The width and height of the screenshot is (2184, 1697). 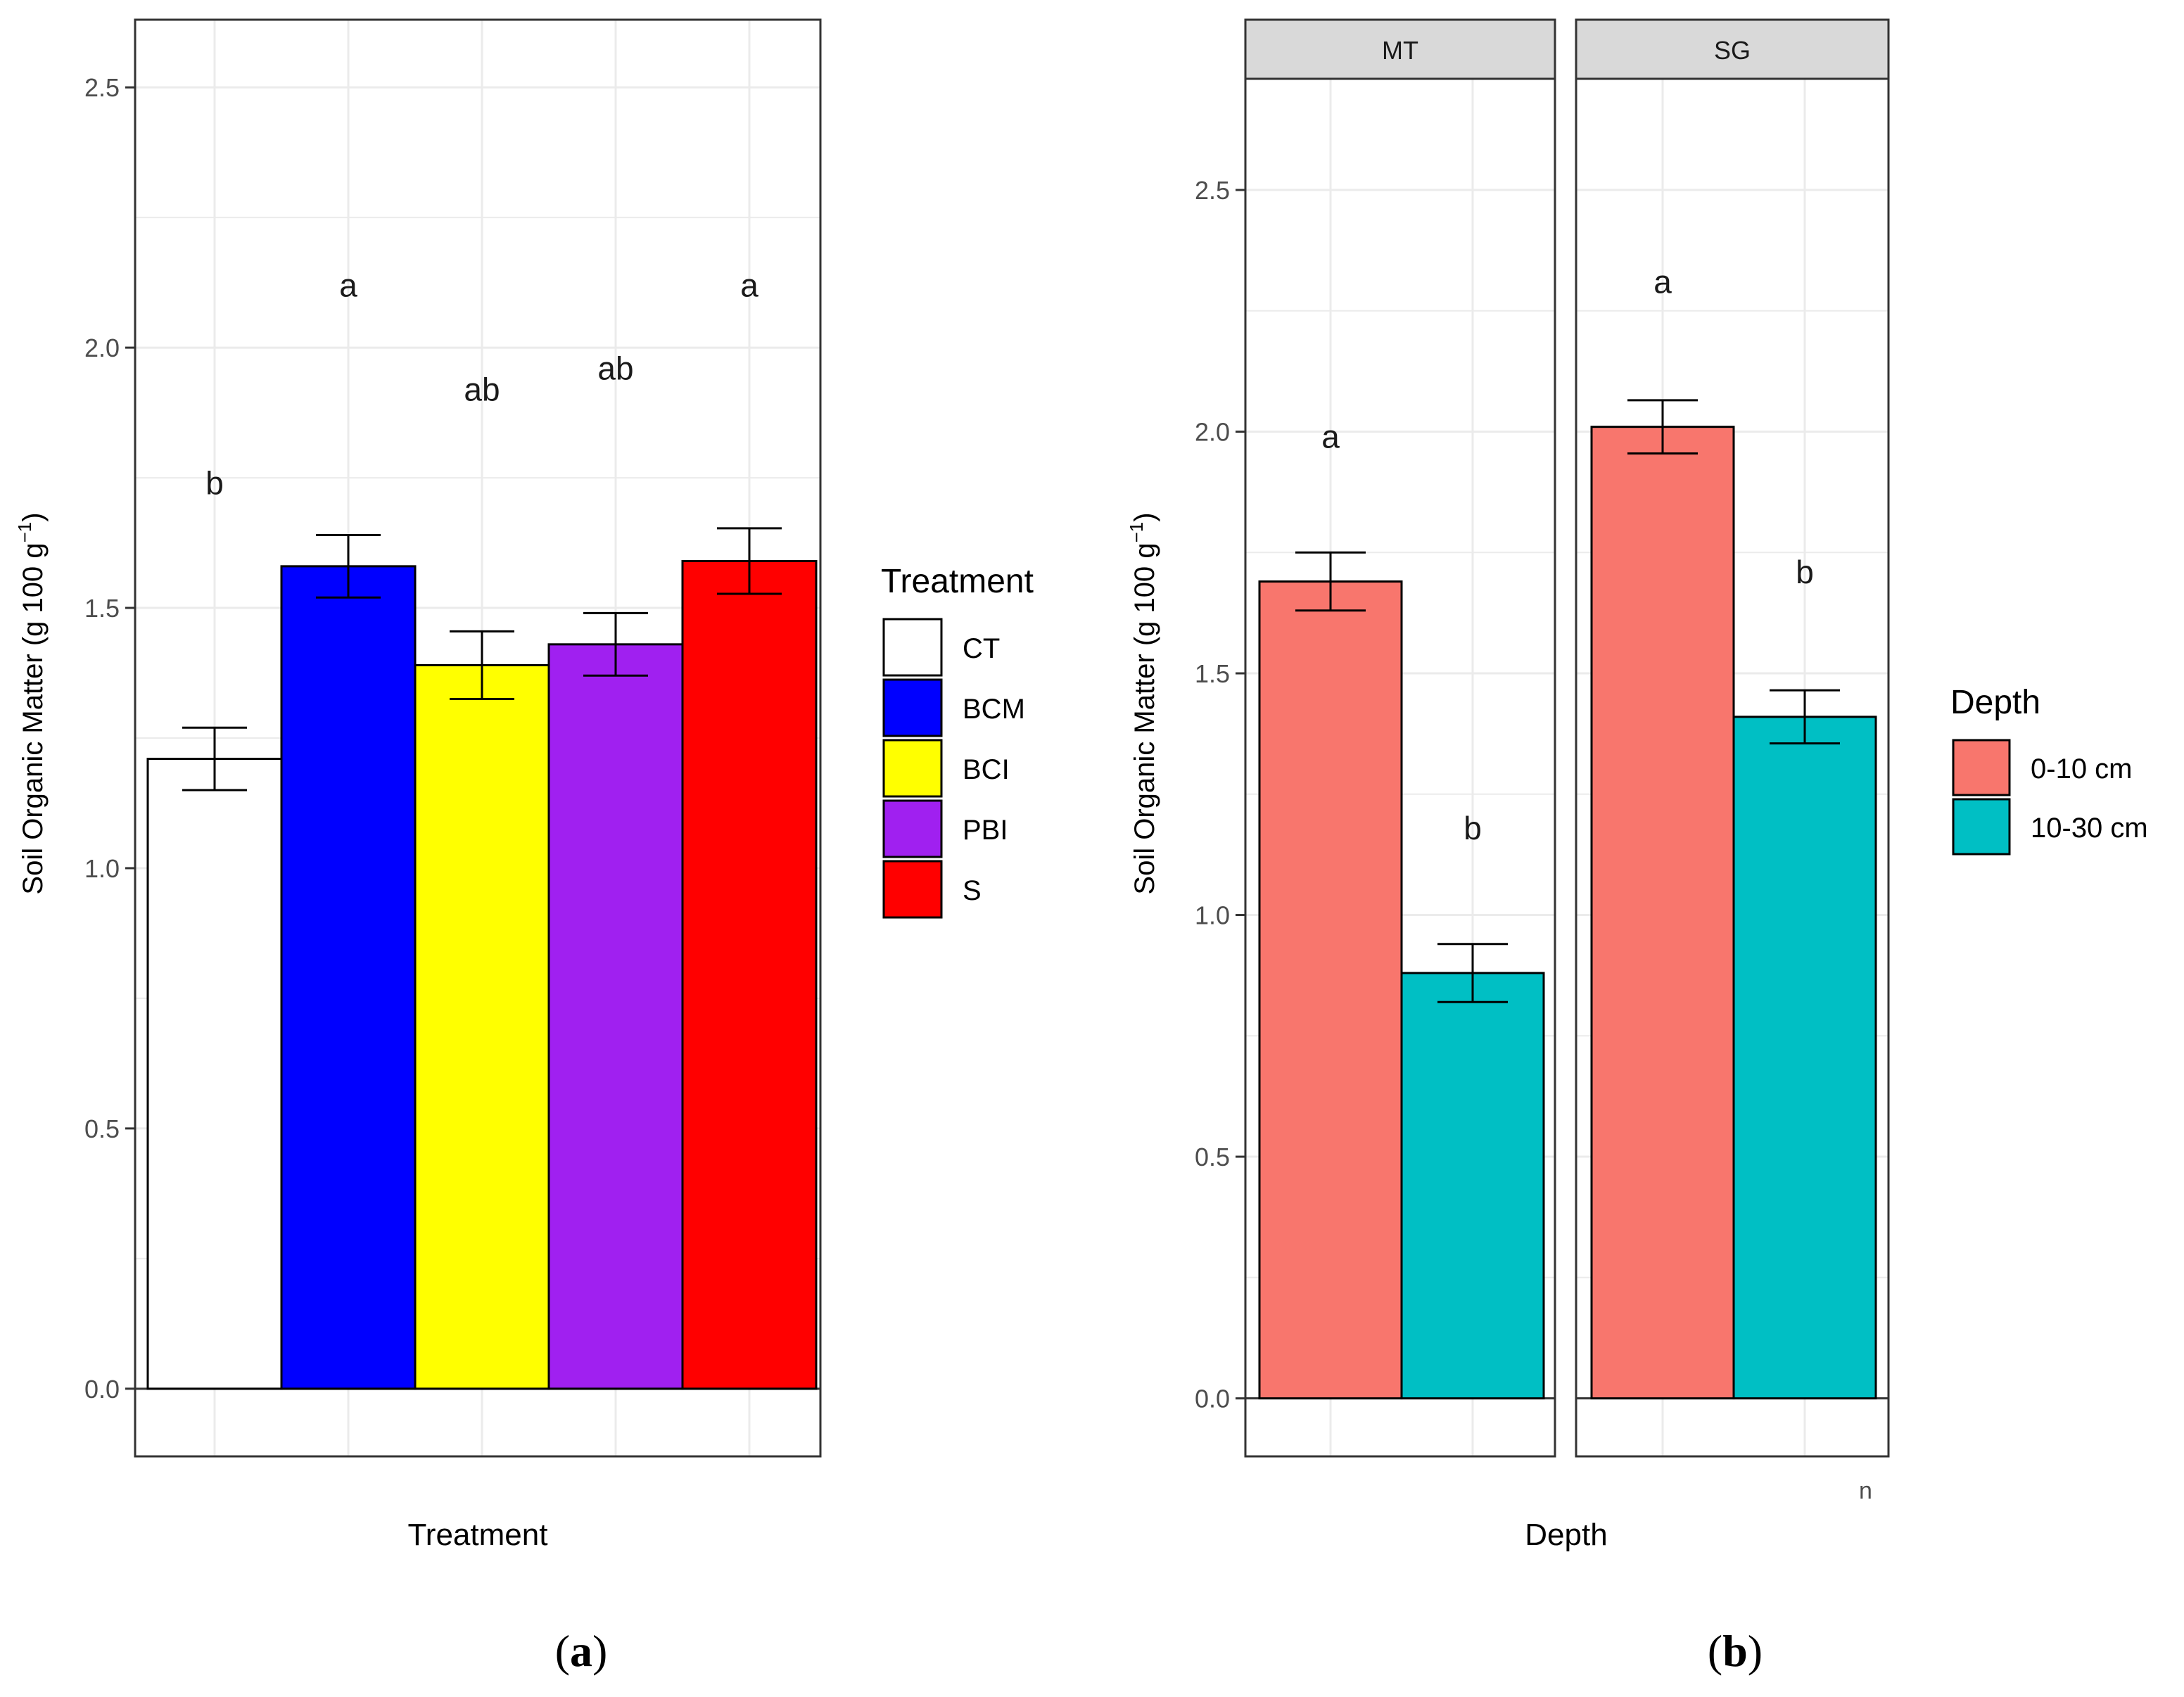 What do you see at coordinates (973, 890) in the screenshot?
I see `legend-label-s: S` at bounding box center [973, 890].